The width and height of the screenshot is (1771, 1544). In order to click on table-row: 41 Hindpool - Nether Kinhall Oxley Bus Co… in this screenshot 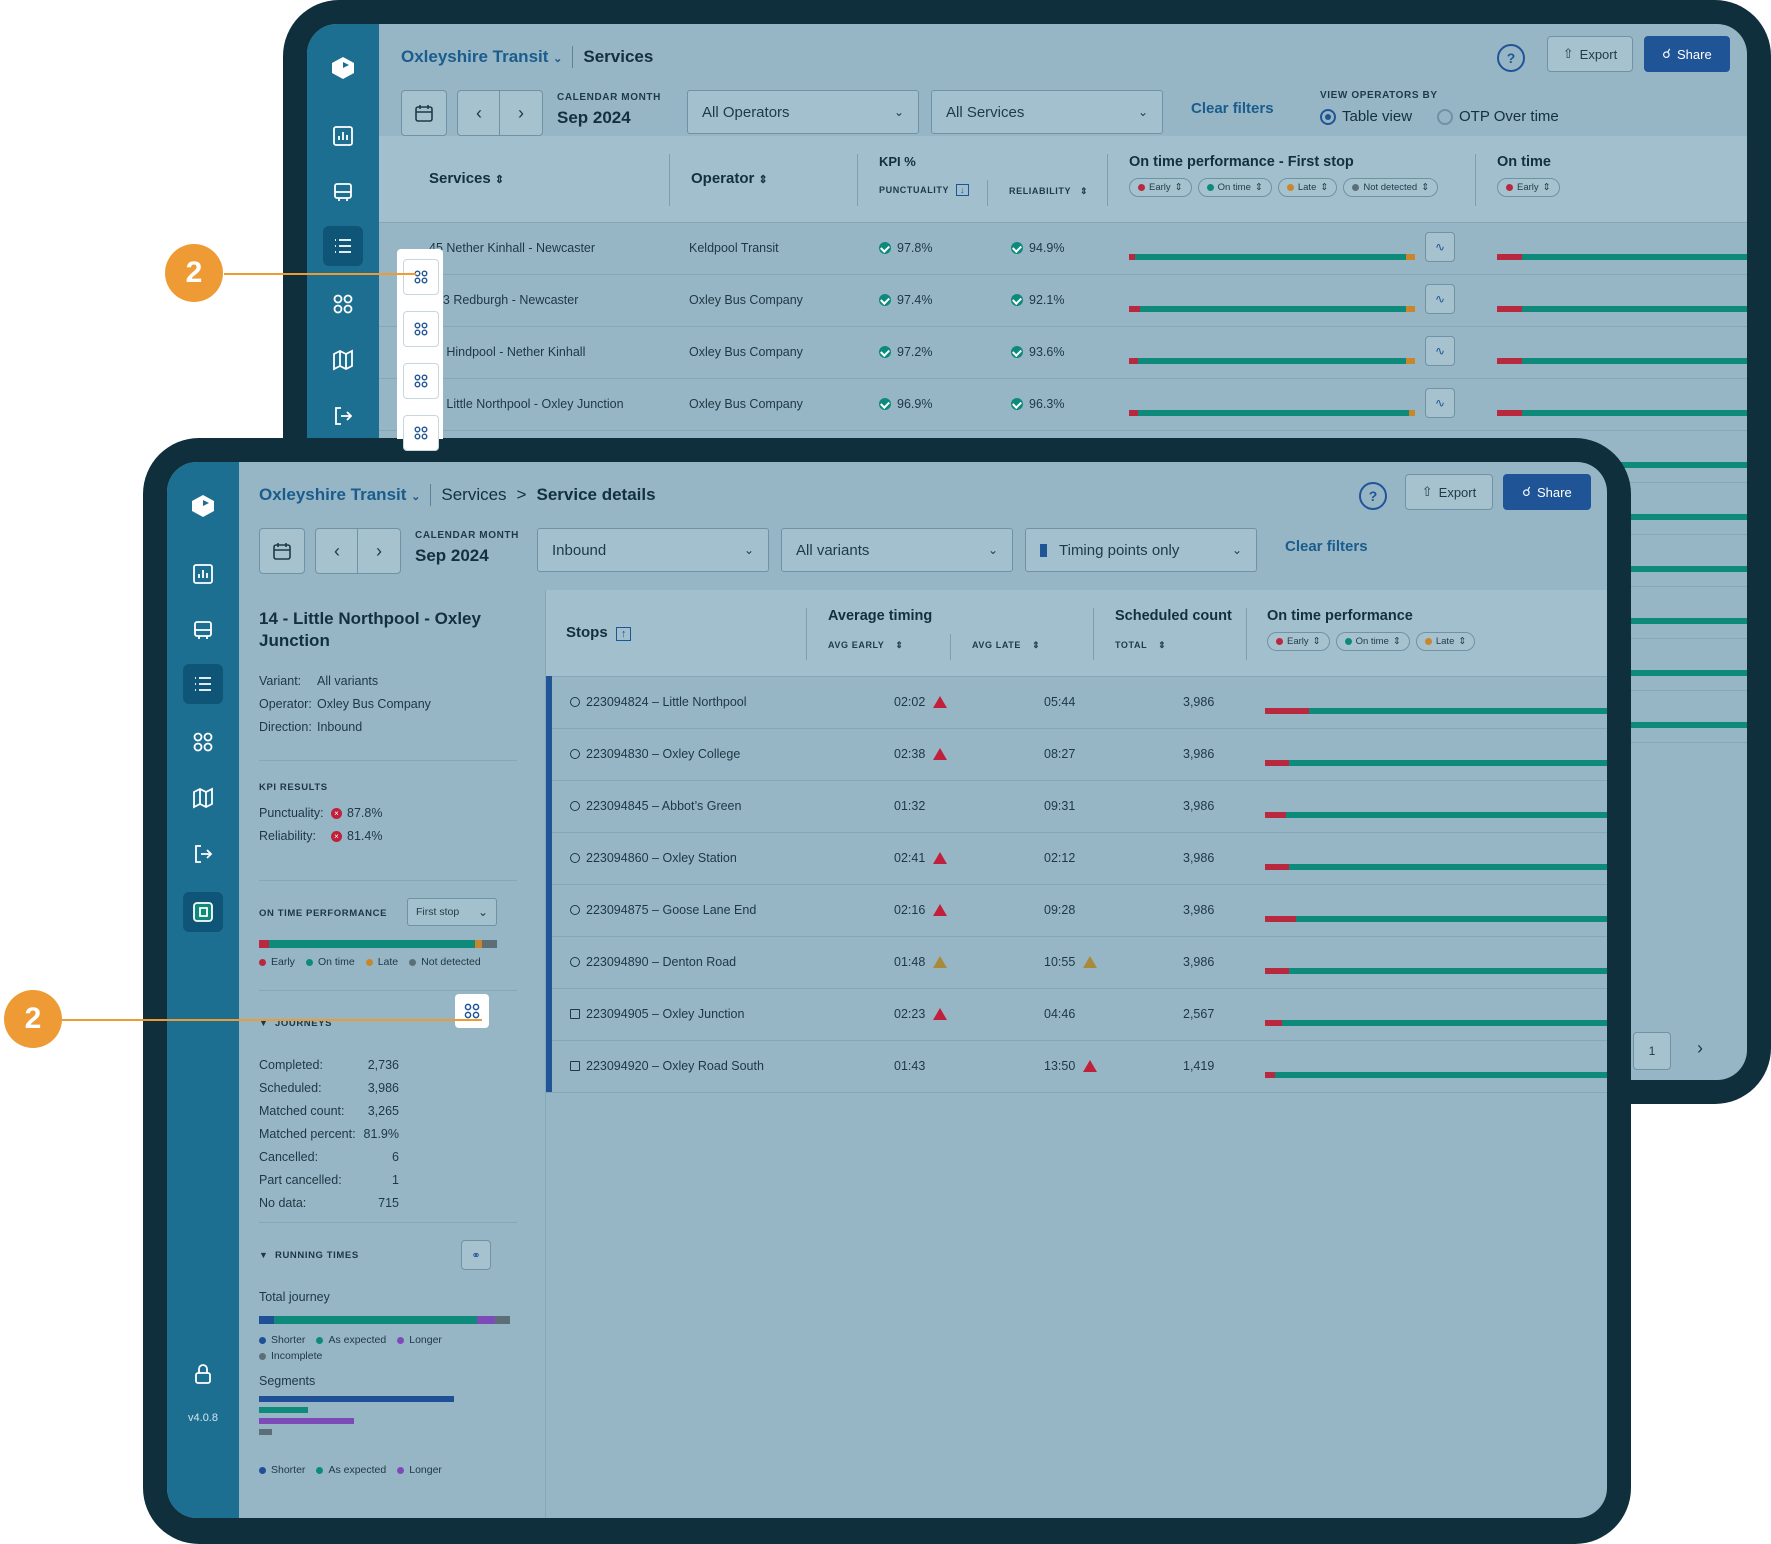, I will do `click(1063, 352)`.